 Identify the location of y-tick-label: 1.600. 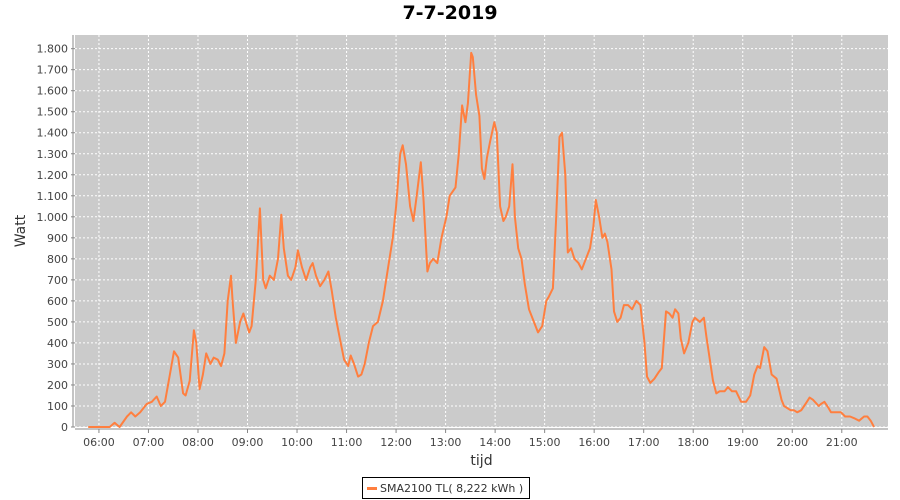
(53, 91).